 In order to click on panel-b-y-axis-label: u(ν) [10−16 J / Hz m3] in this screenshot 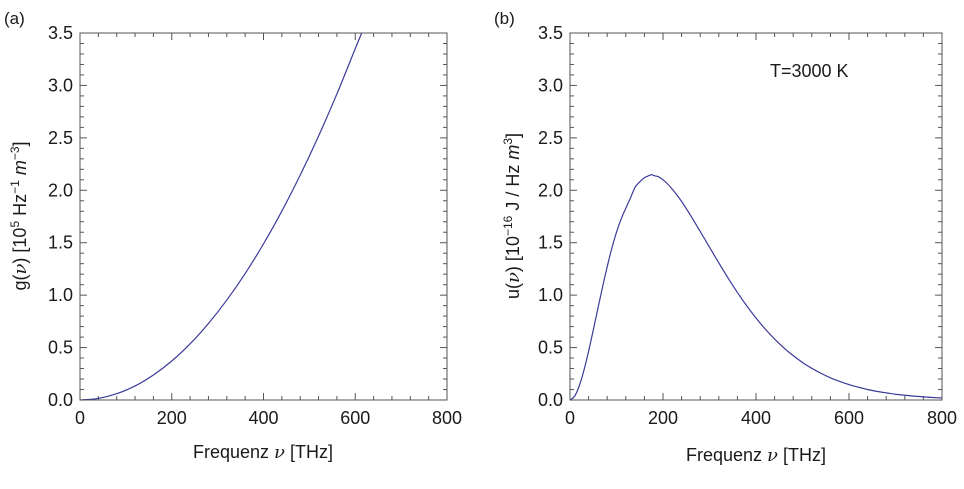, I will do `click(512, 216)`.